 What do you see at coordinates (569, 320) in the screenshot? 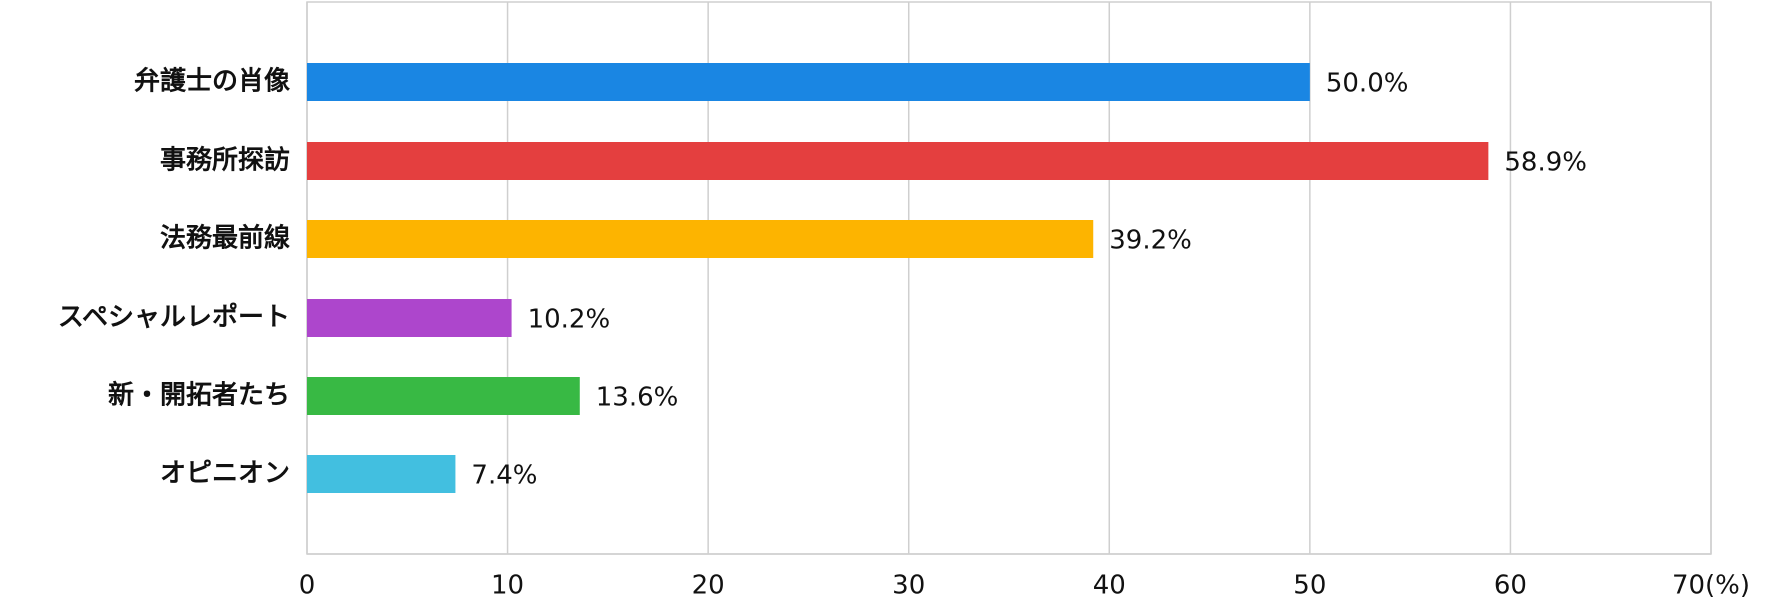
I see `value-label: 10.2%` at bounding box center [569, 320].